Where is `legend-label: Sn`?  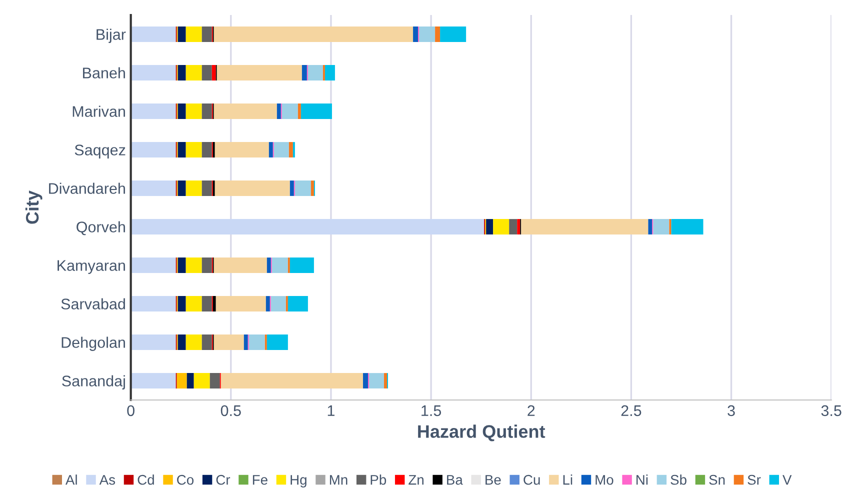 legend-label: Sn is located at coordinates (717, 479).